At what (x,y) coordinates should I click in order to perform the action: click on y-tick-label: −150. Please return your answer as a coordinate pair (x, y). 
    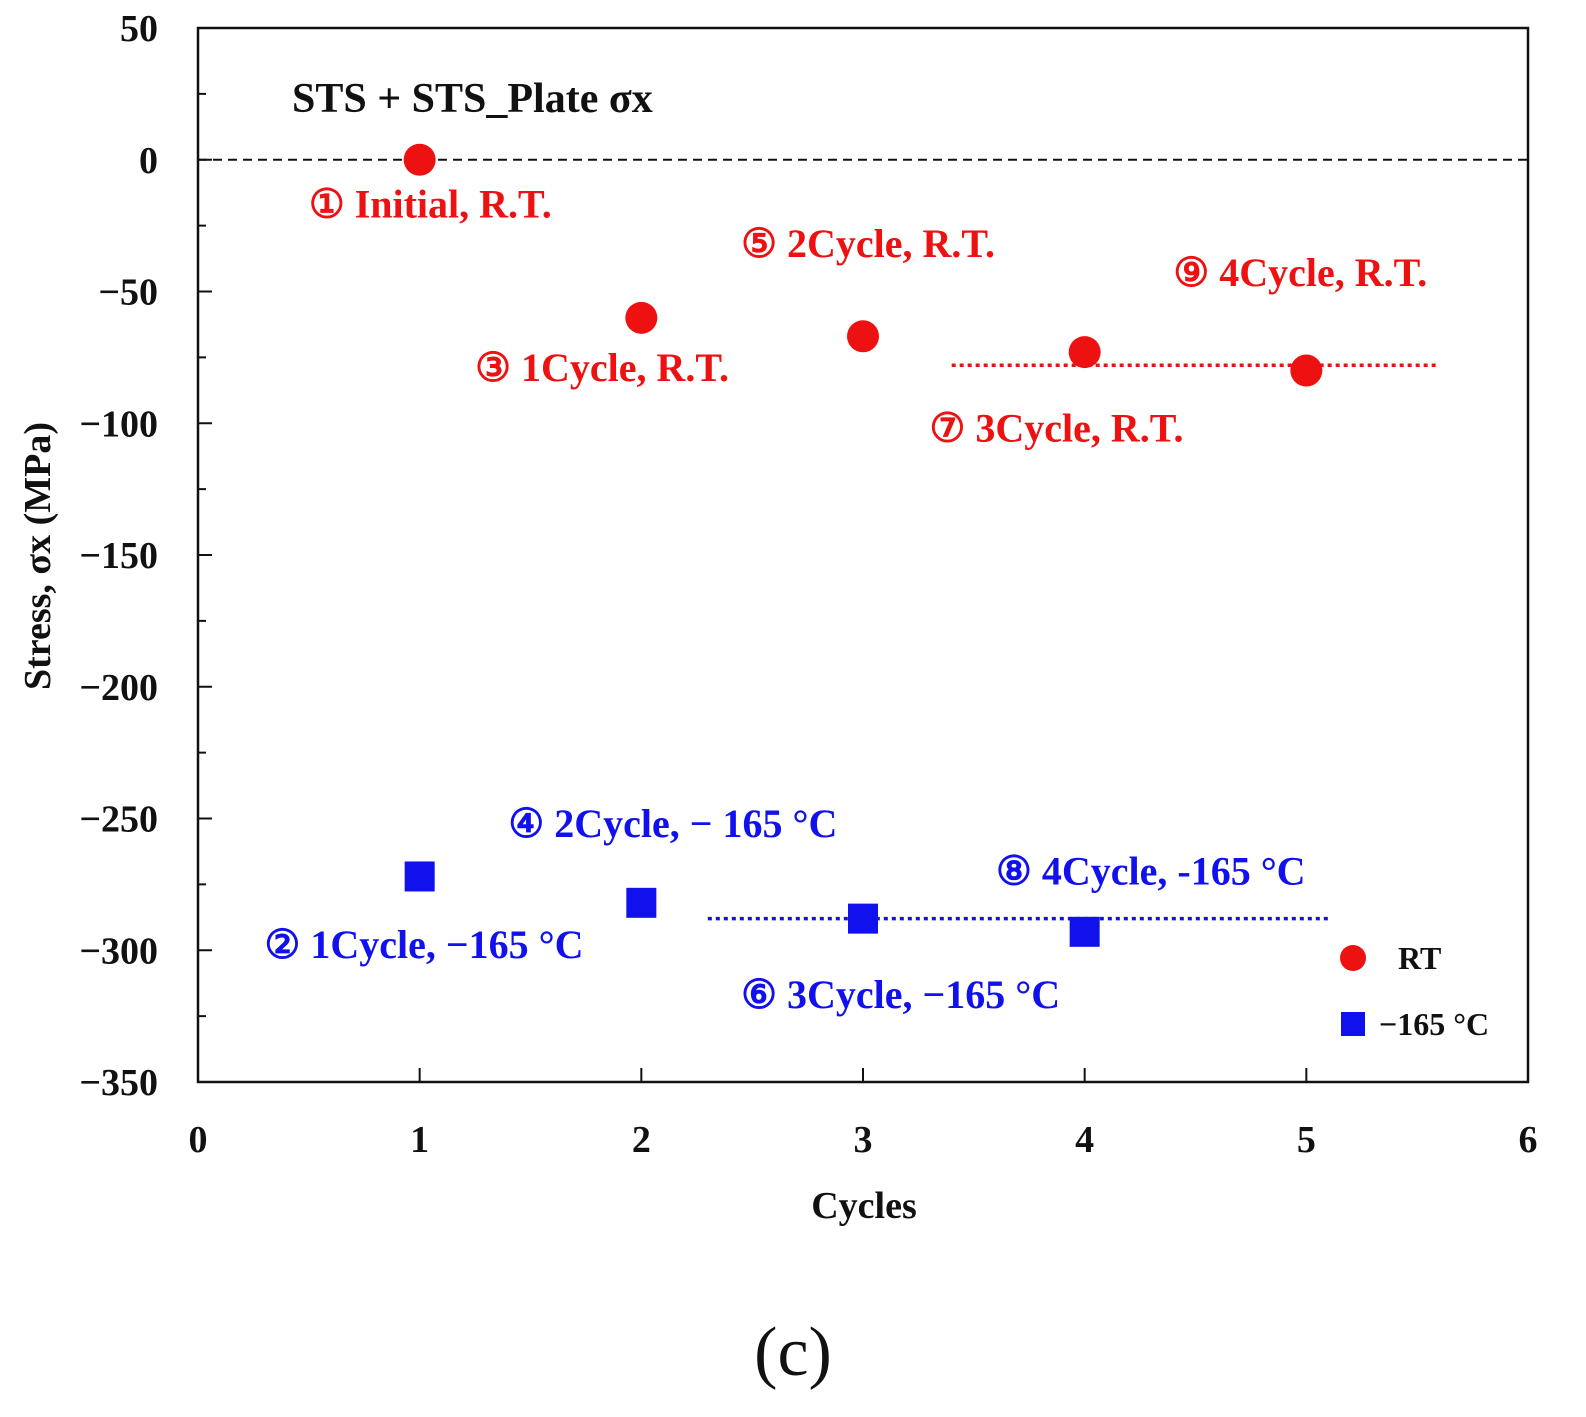
    Looking at the image, I should click on (118, 556).